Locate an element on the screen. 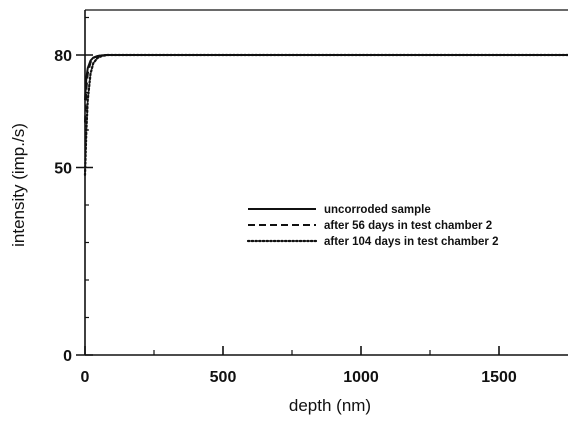 The height and width of the screenshot is (421, 568). x-tick-label: 0 is located at coordinates (85, 377).